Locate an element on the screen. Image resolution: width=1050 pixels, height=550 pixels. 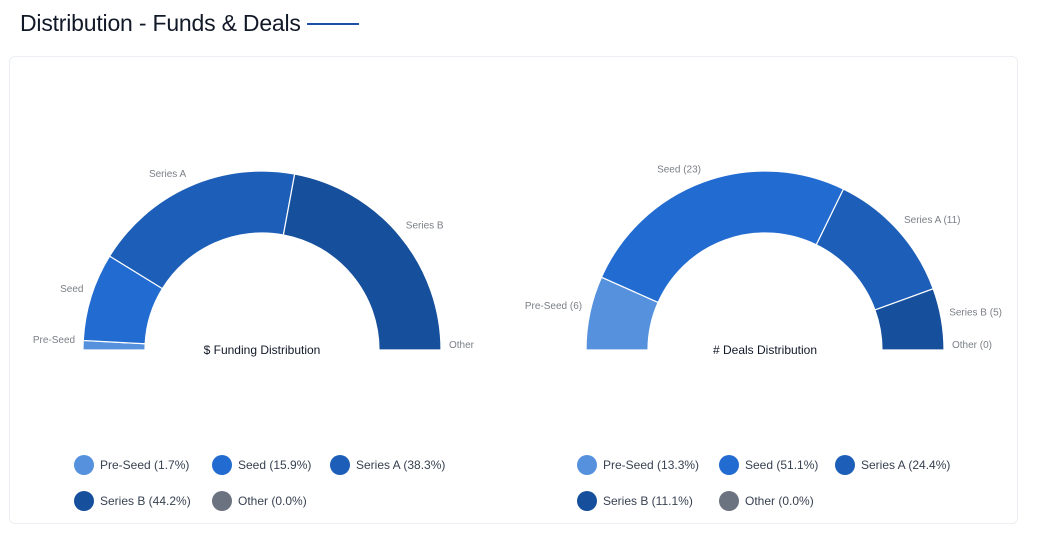
deals-legend-item-other: Other (0.0%) is located at coordinates (766, 501).